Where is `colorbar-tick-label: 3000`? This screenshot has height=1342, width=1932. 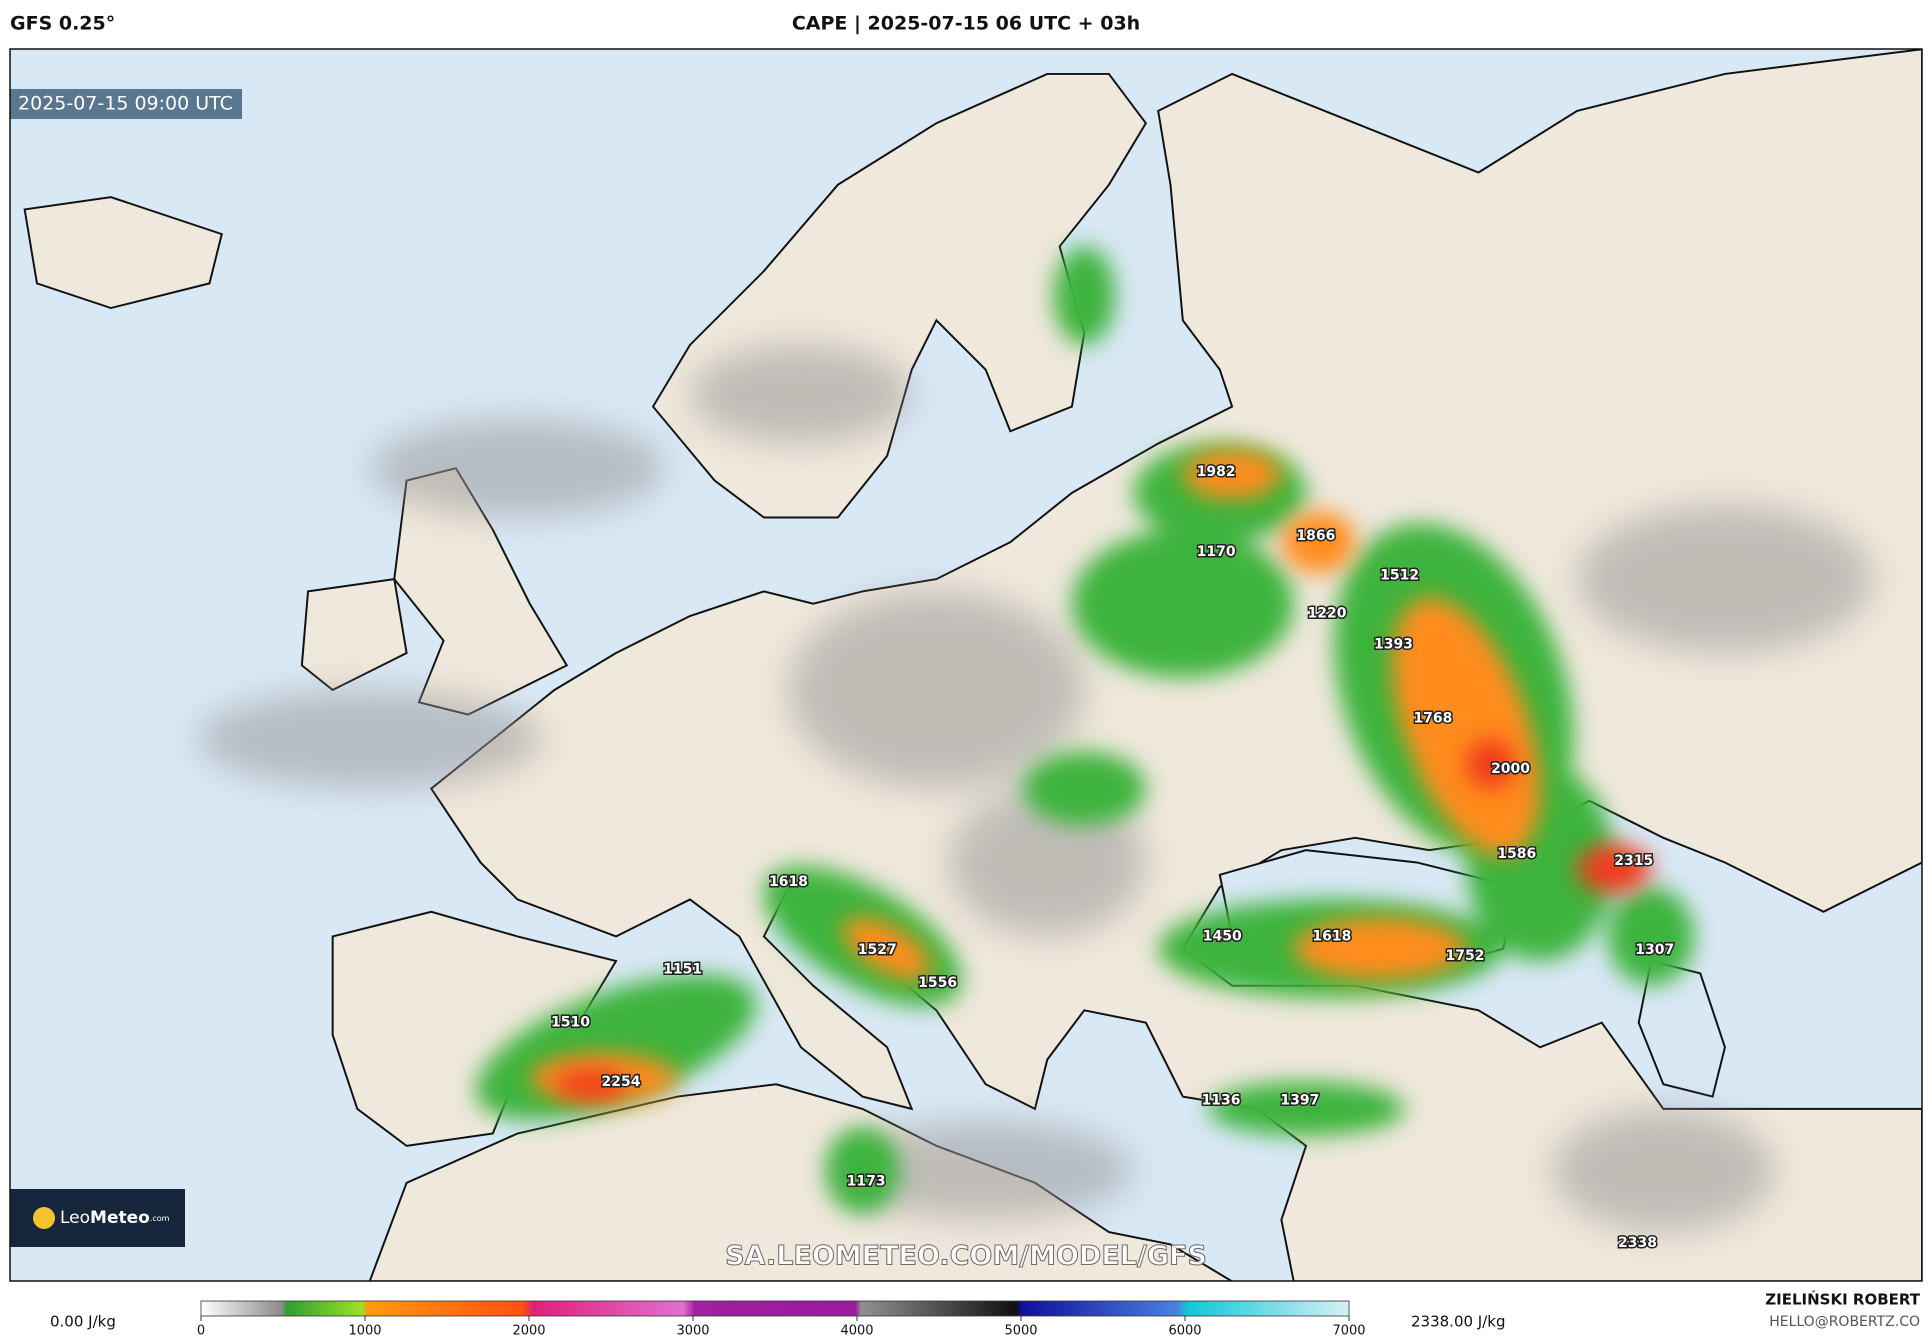
colorbar-tick-label: 3000 is located at coordinates (692, 1331).